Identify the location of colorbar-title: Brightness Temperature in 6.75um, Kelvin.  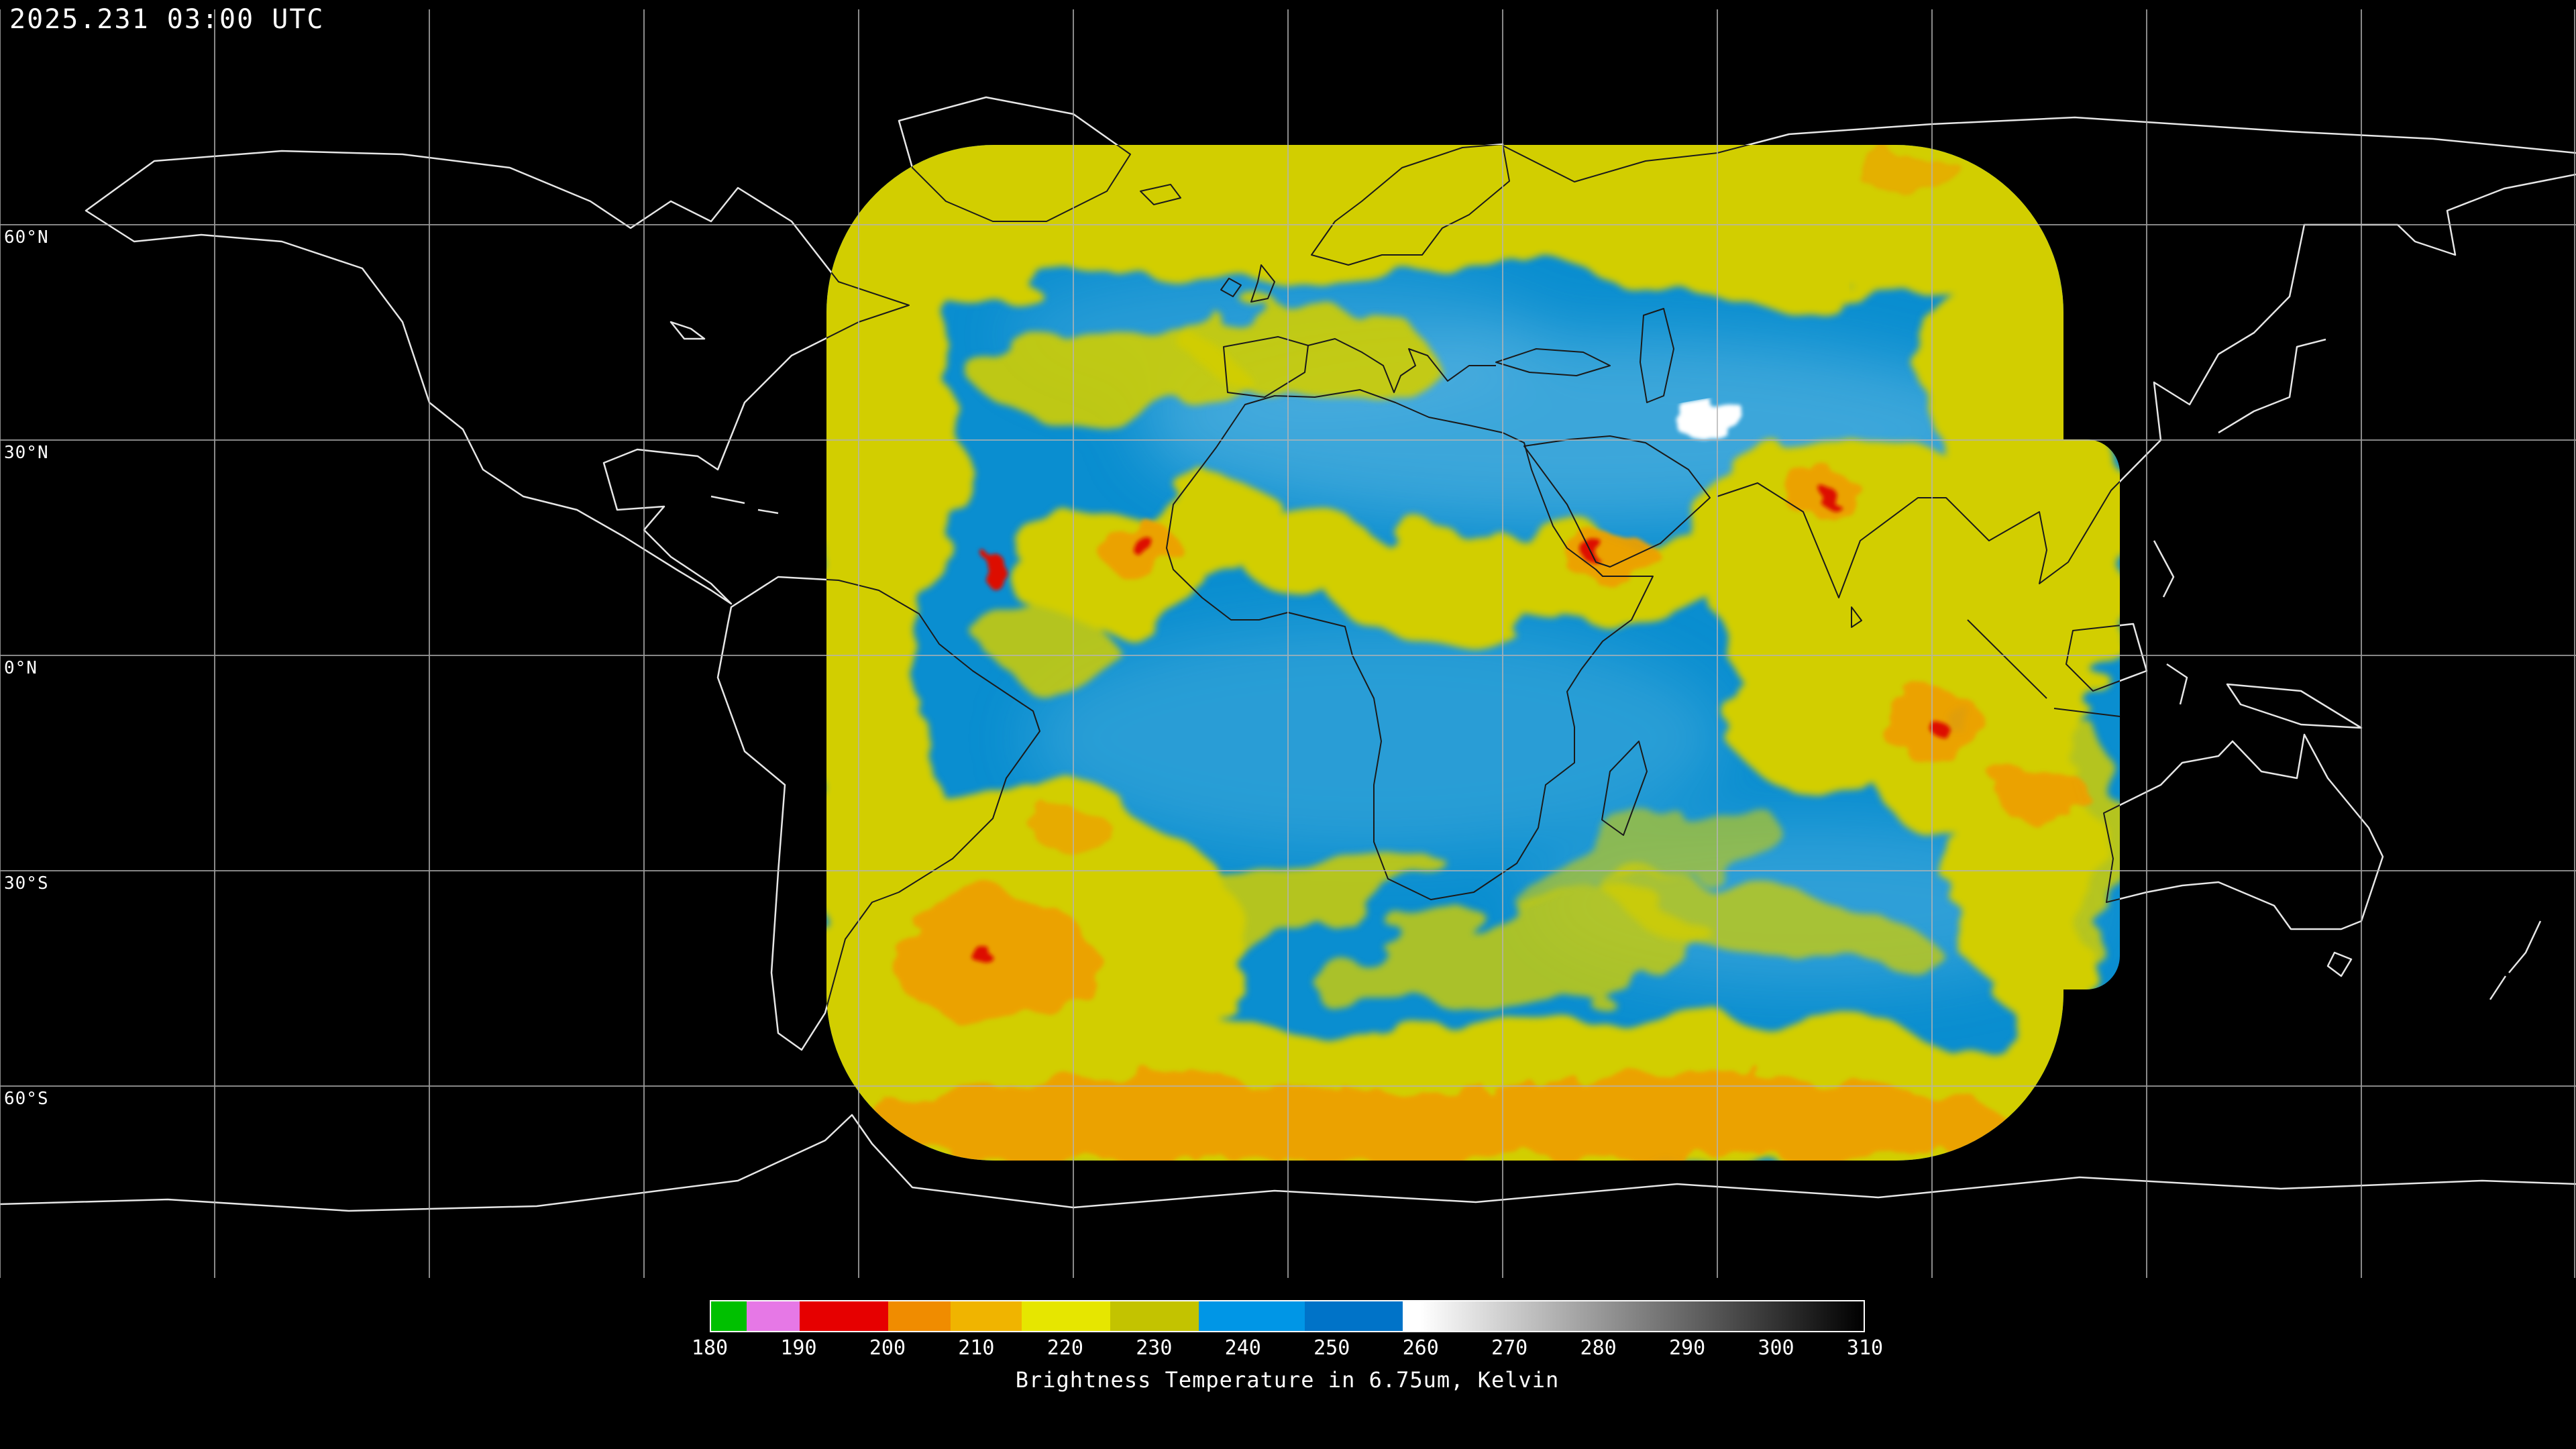
(1287, 1380).